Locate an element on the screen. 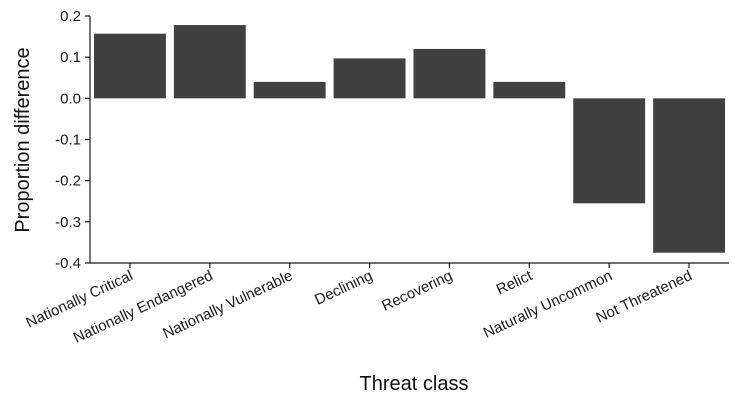 This screenshot has width=734, height=396. bar-not-threatened is located at coordinates (689, 175).